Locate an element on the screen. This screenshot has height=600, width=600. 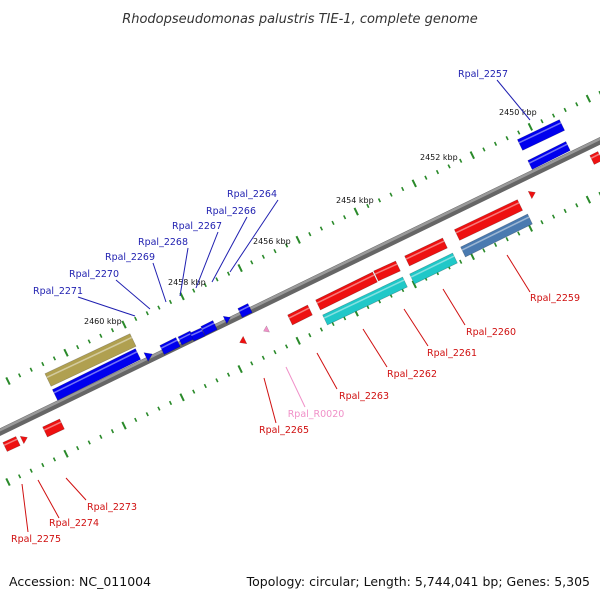
reverse-gene-label: Rpal_2261 is located at coordinates (452, 353).